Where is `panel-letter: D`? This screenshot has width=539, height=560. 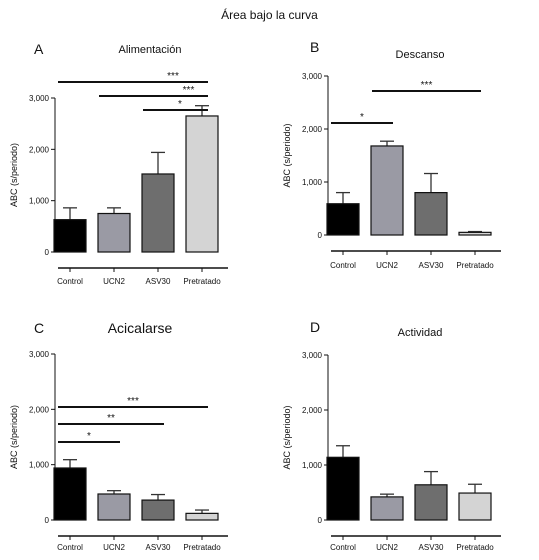 panel-letter: D is located at coordinates (315, 327).